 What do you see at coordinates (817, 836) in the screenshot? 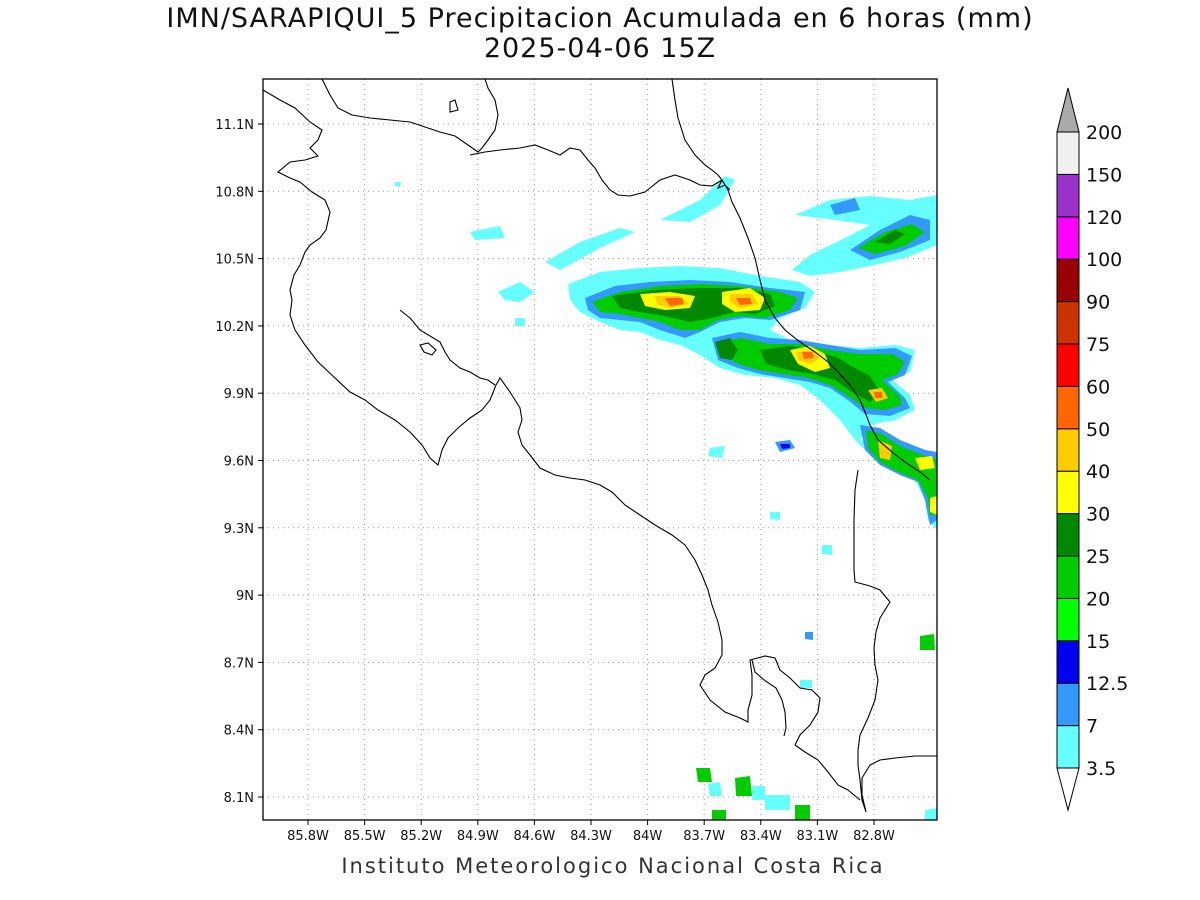
I see `lon-tick-label: 83.1W` at bounding box center [817, 836].